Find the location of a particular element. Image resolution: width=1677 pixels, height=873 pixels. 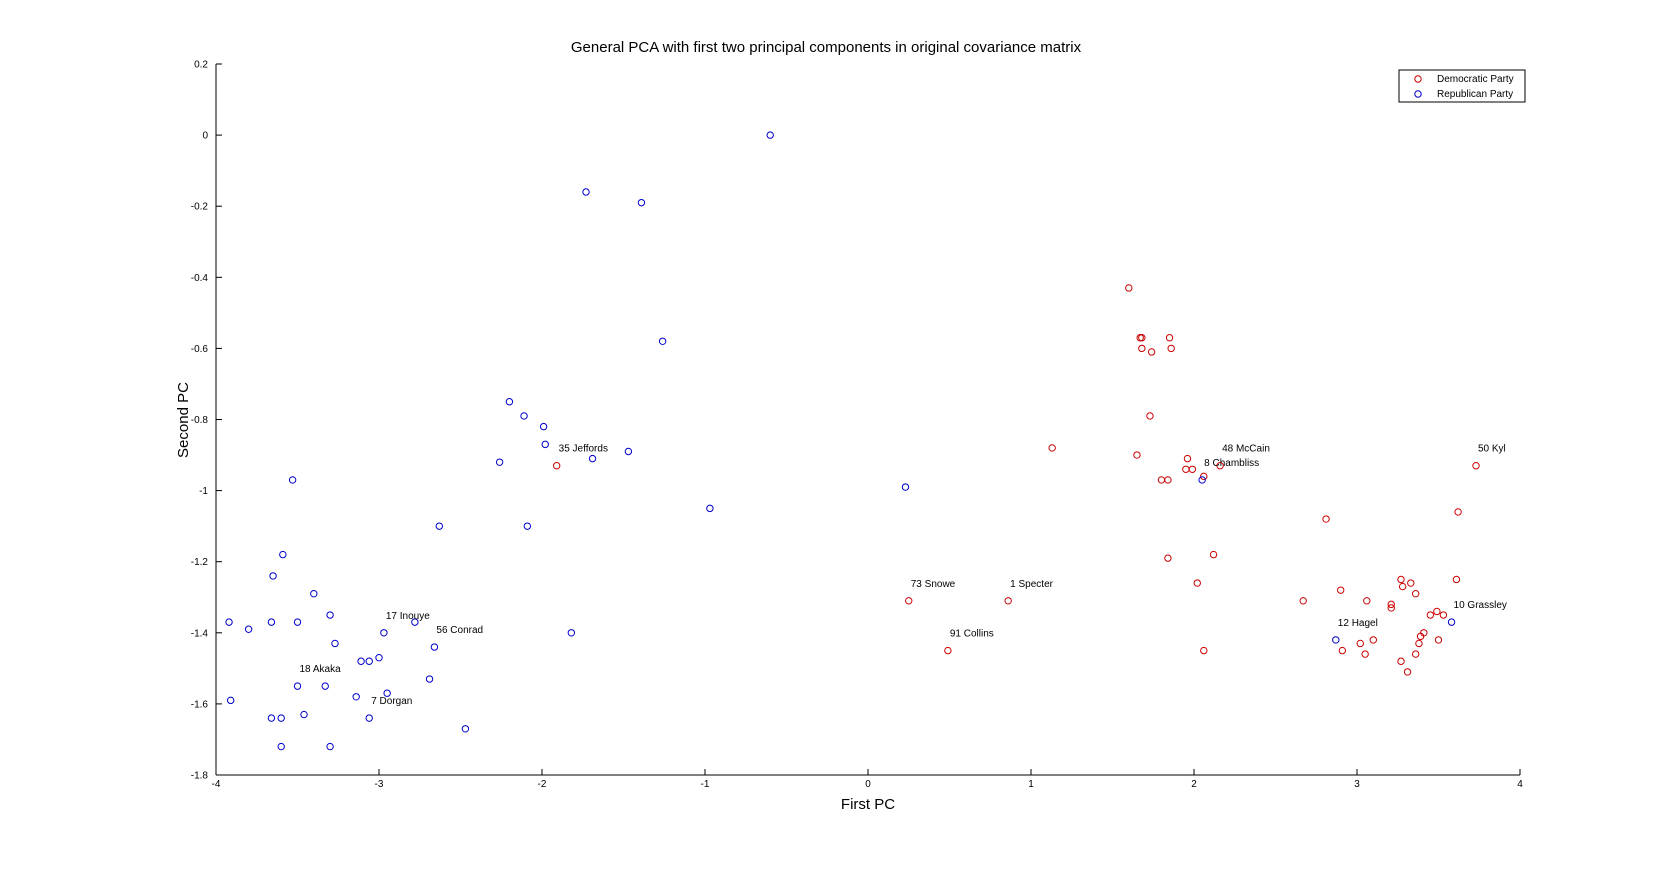

y-tick-label: 0.2 is located at coordinates (201, 65).